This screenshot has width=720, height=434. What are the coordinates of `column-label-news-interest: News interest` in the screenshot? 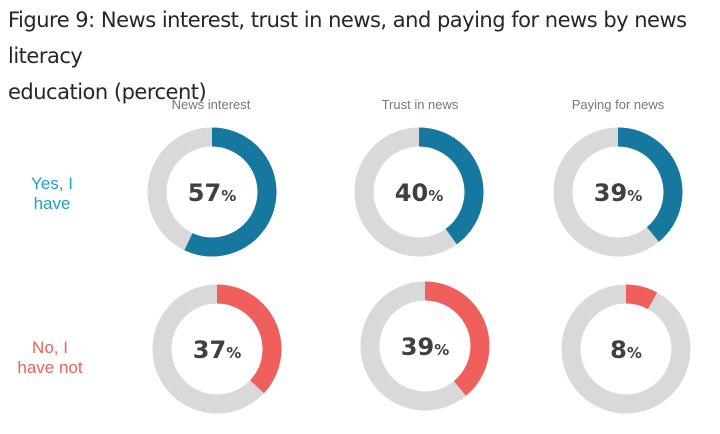 It's located at (211, 104).